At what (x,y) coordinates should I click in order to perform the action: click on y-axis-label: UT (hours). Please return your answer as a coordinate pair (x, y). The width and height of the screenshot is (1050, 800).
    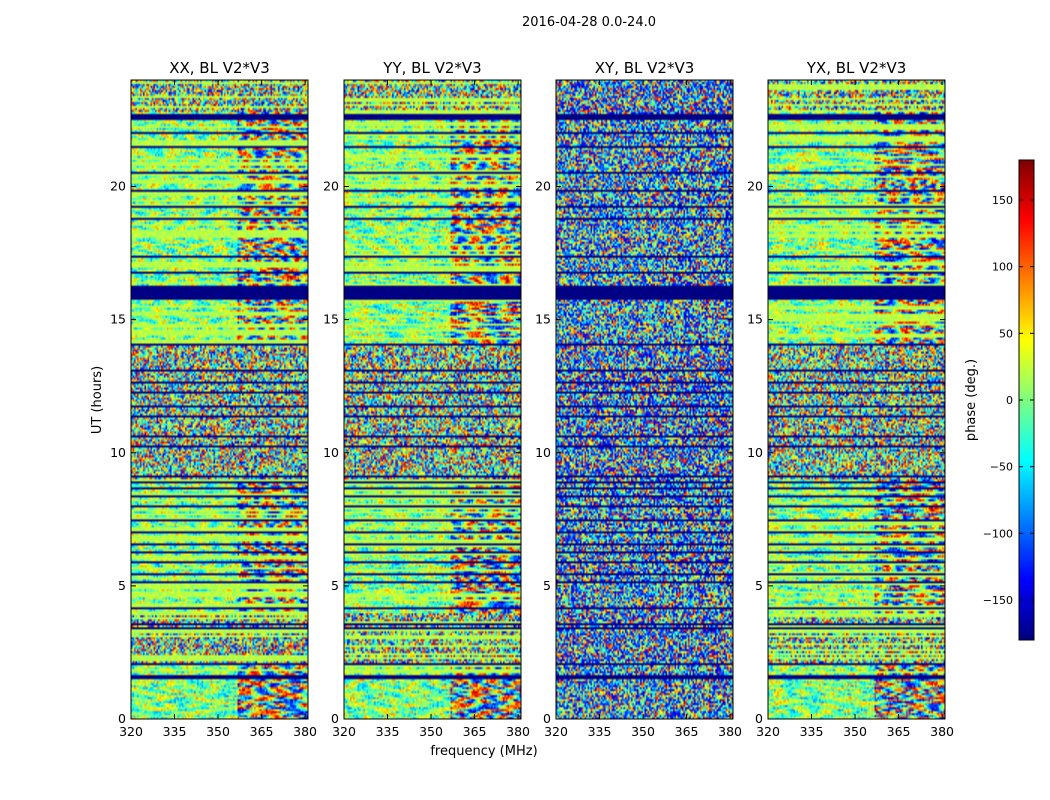
    Looking at the image, I should click on (97, 400).